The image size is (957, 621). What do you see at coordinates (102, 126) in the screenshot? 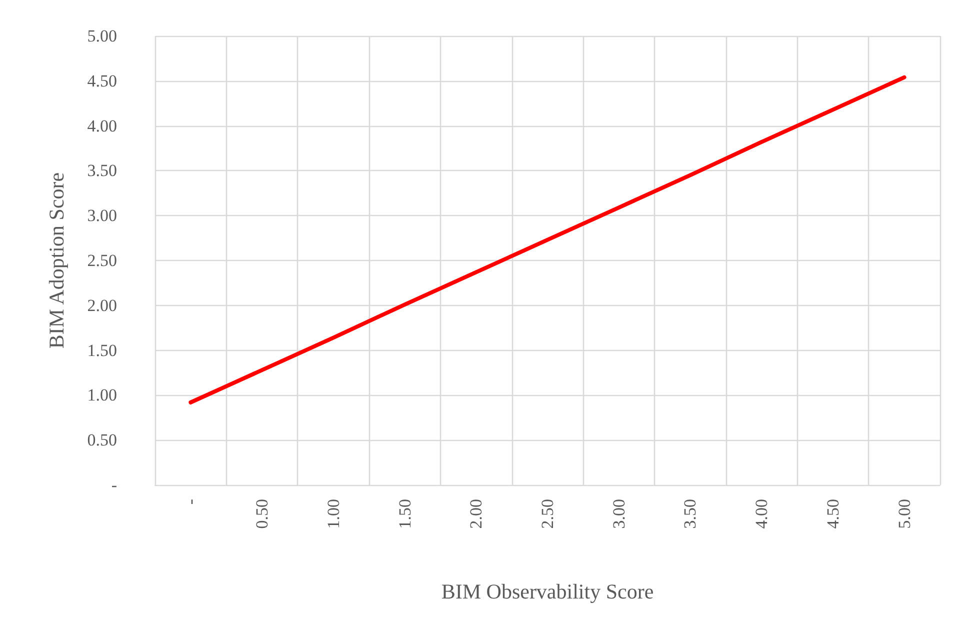
I see `y-tick-label: 4.00` at bounding box center [102, 126].